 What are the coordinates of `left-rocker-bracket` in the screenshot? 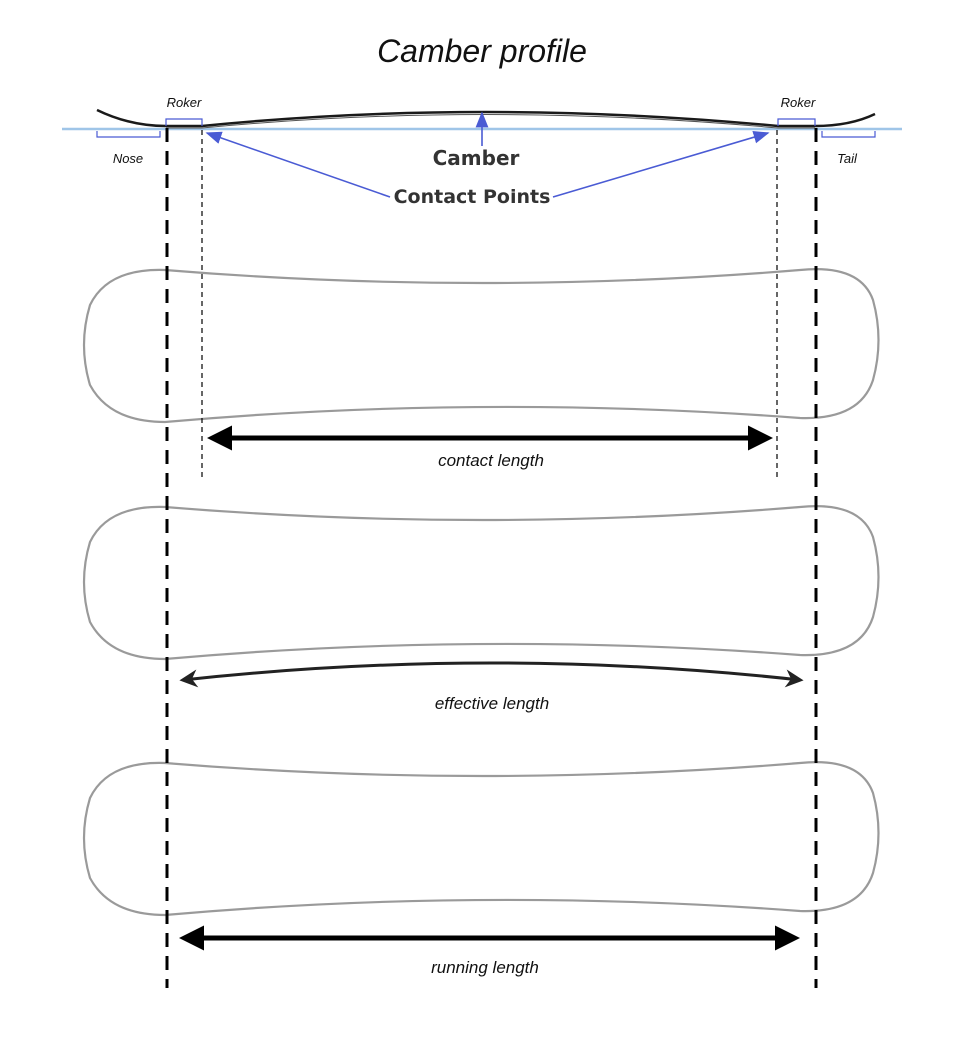 It's located at (184, 122).